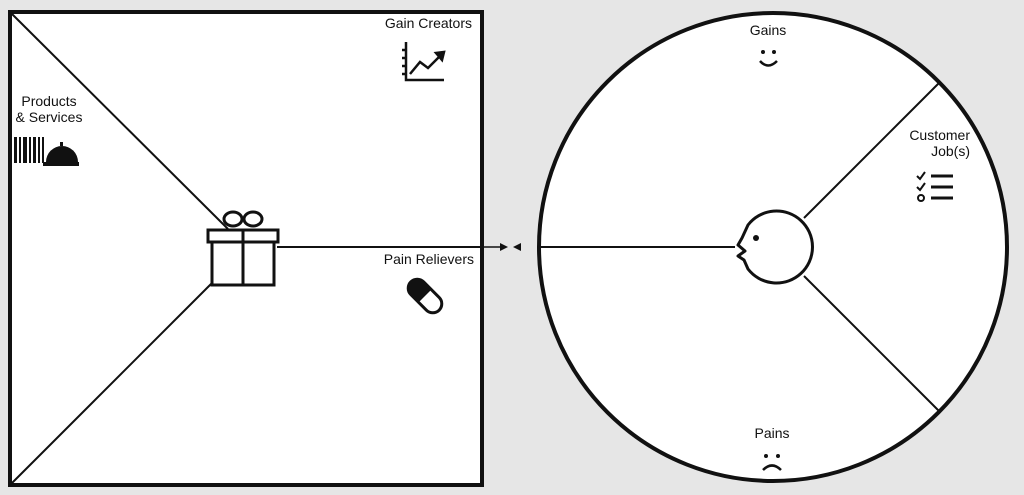 The height and width of the screenshot is (495, 1024). Describe the element at coordinates (939, 135) in the screenshot. I see `customer-jobs-label-line1: Customer` at that location.